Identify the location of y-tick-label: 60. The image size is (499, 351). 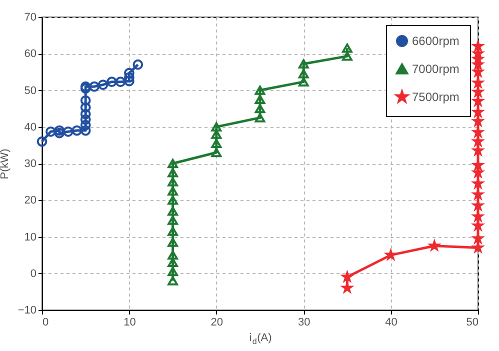
(30, 54).